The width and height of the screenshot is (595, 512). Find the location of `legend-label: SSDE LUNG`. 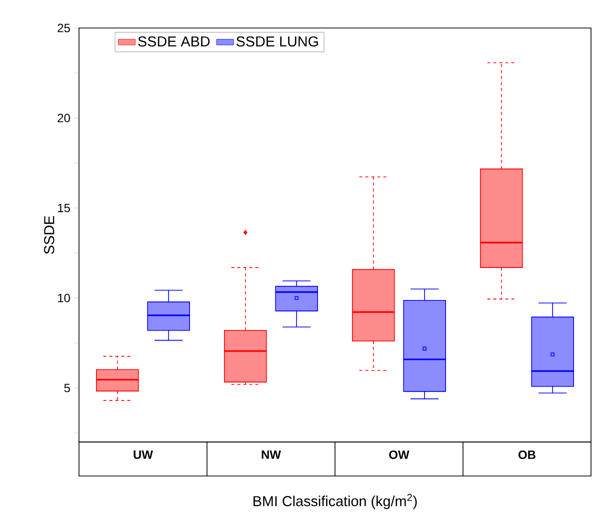

legend-label: SSDE LUNG is located at coordinates (277, 41).